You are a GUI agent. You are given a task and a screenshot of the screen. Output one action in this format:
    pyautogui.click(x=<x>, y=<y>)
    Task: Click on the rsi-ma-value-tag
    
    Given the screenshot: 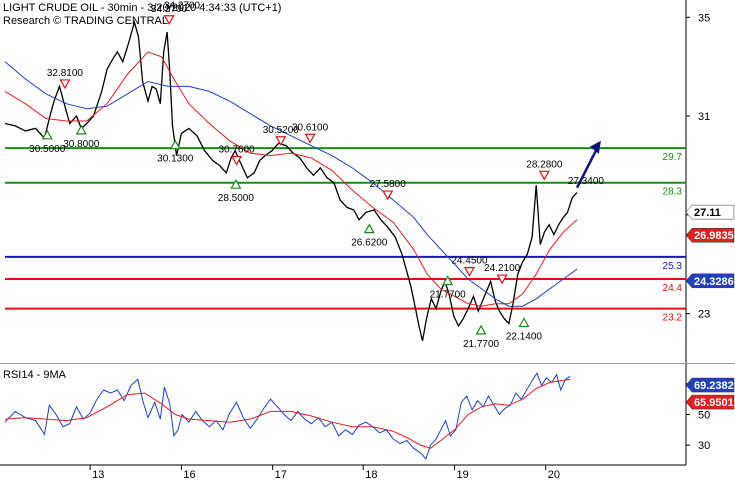 What is the action you would take?
    pyautogui.click(x=710, y=402)
    